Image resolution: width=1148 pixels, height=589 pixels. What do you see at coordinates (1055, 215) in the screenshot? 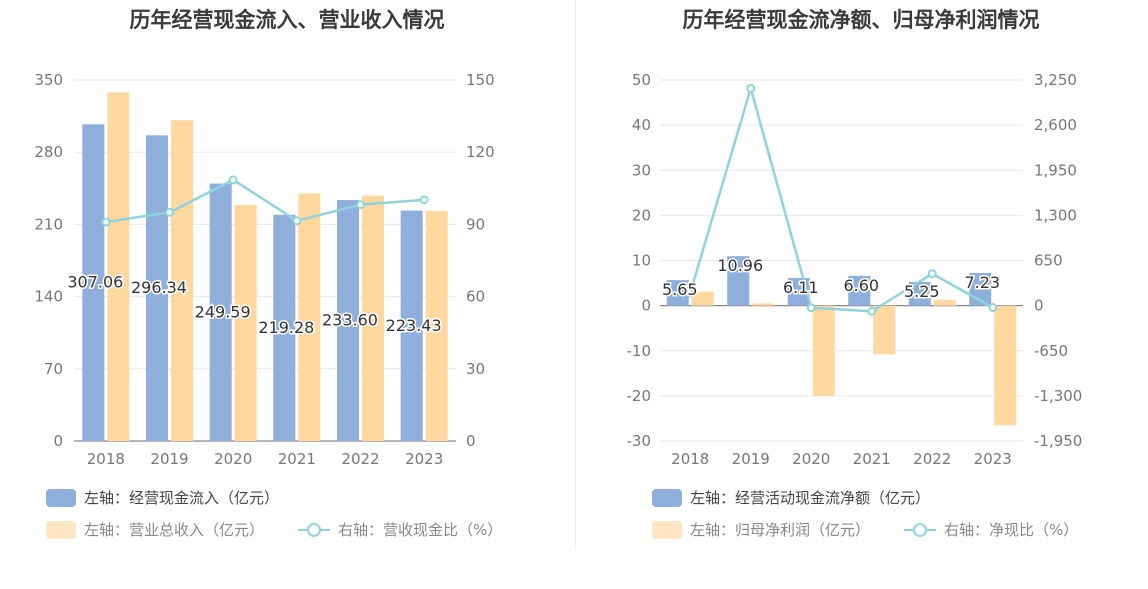
I see `right-tick-label: 1,300` at bounding box center [1055, 215].